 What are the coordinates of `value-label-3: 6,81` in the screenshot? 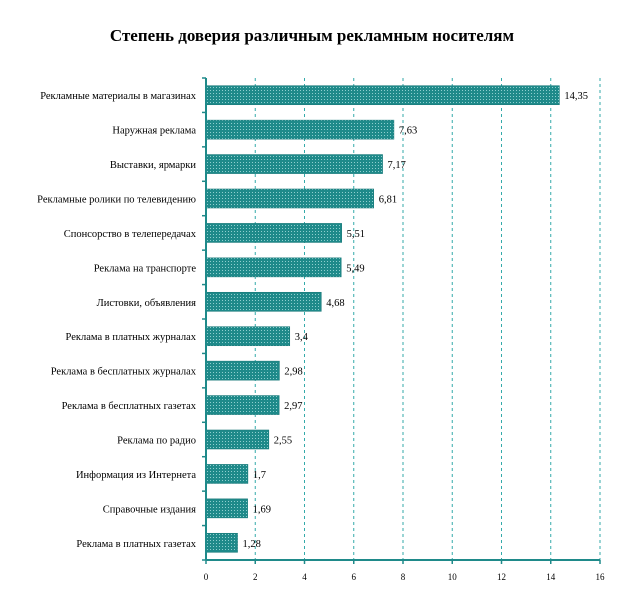 It's located at (388, 200).